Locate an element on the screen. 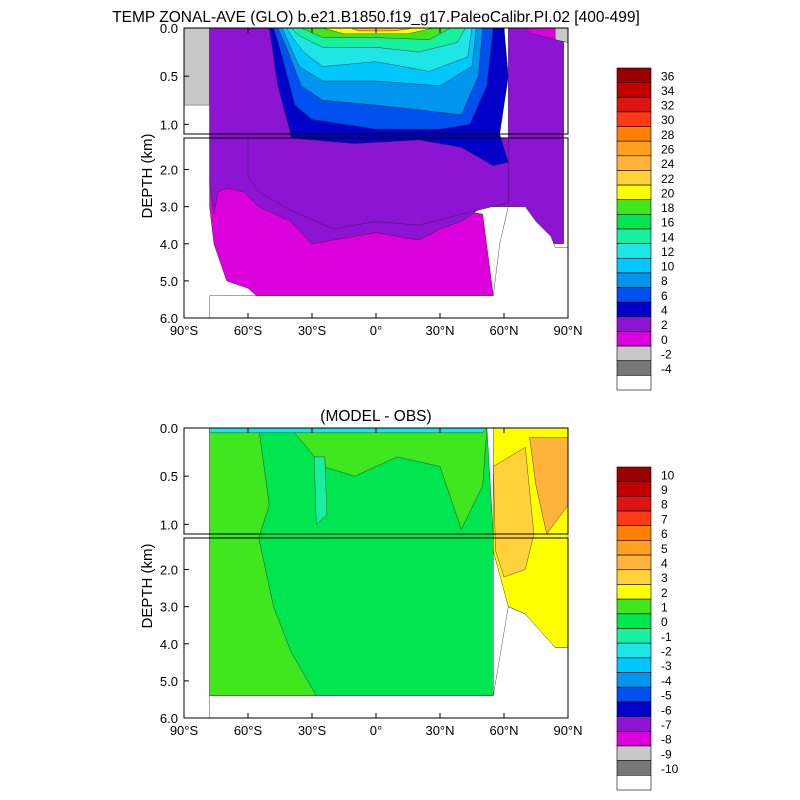  colorbar-label: -6 is located at coordinates (666, 710).